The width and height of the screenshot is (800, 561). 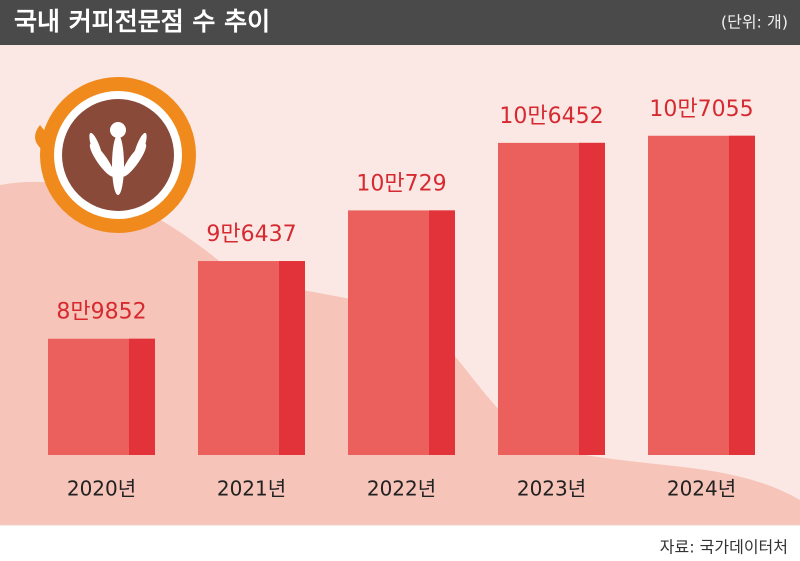 I want to click on x-tick-label: 2020년, so click(x=101, y=489).